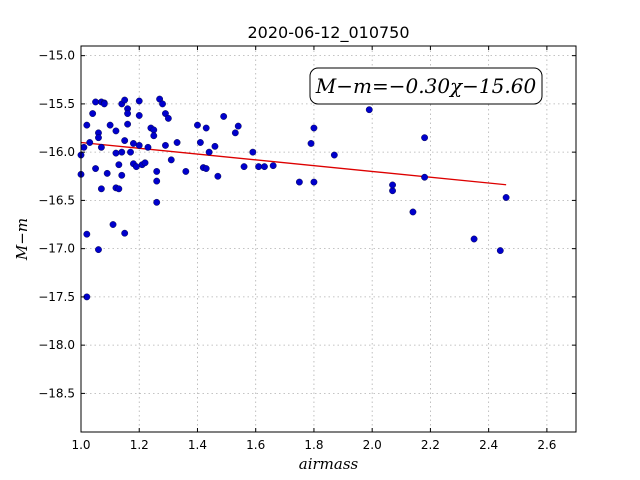 The width and height of the screenshot is (640, 480). I want to click on chart-title: 2020-06-12_010750, so click(328, 33).